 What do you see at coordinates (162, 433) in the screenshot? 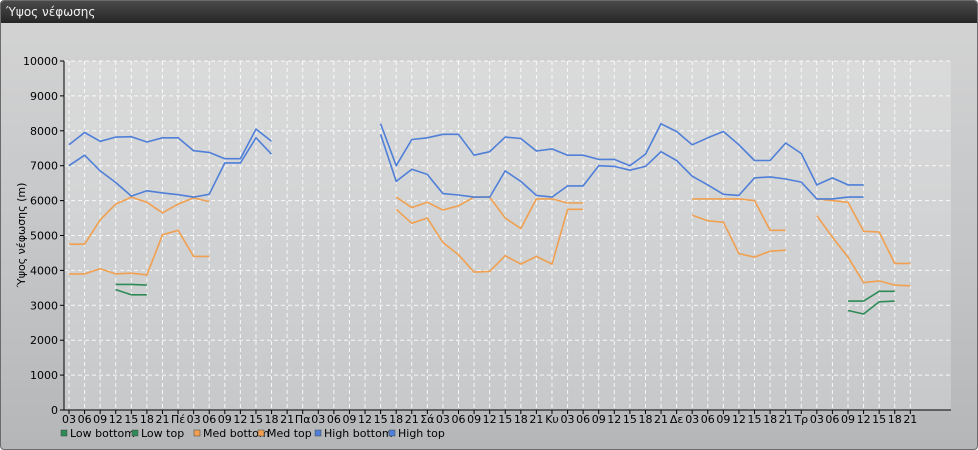
I see `legend-label: Low top` at bounding box center [162, 433].